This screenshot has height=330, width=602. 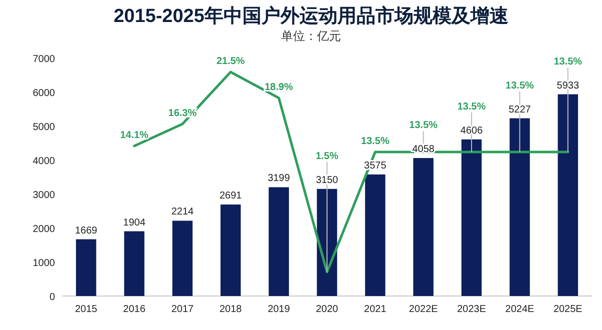 I want to click on data-label: 2214, so click(x=182, y=212).